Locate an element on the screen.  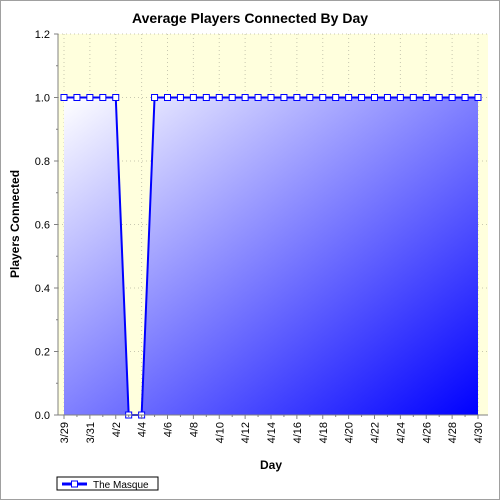
y-tick-label: 0.4 is located at coordinates (42, 289).